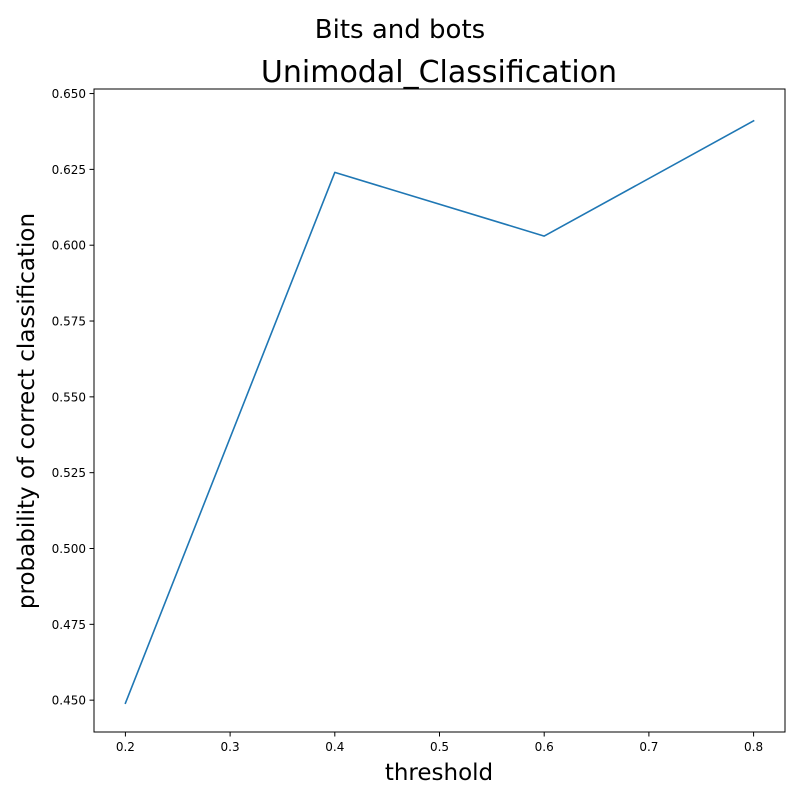  I want to click on y-tick-label: 0.500, so click(69, 549).